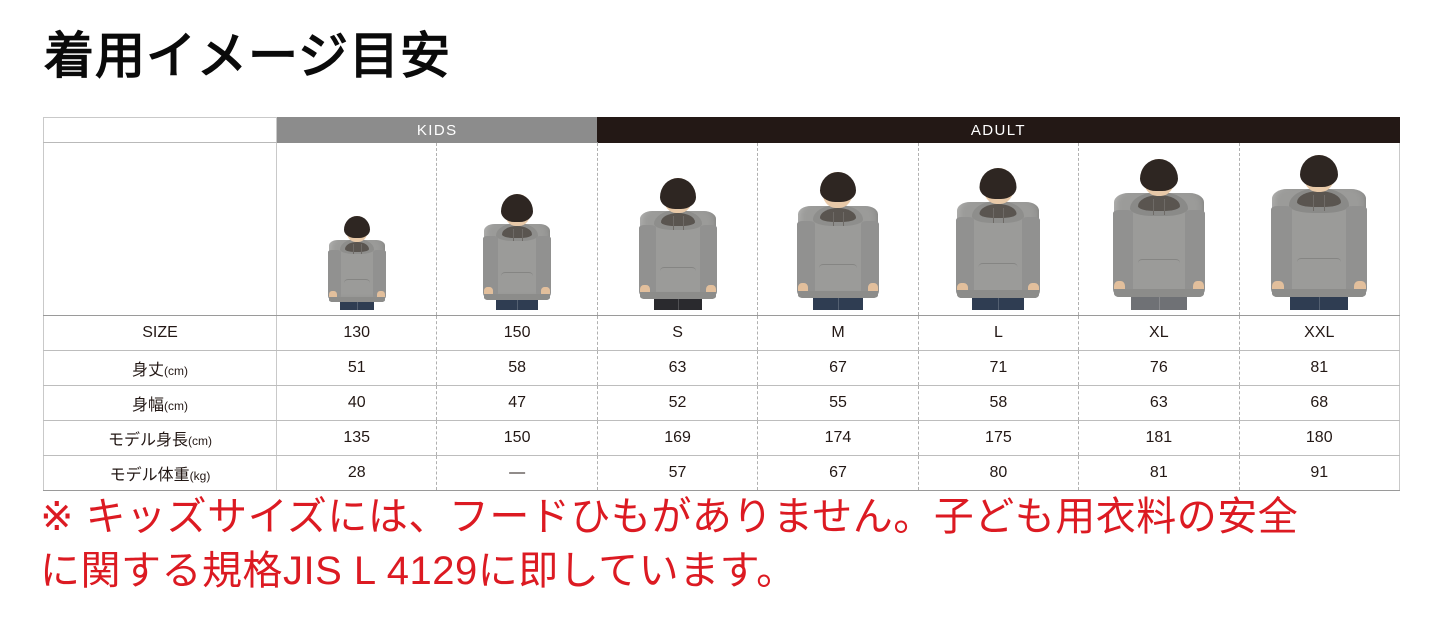  Describe the element at coordinates (678, 473) in the screenshot. I see `cell-model-weight-s: 57` at that location.